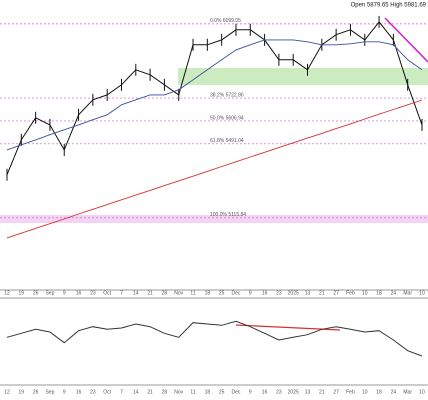  I want to click on fib-label: 100.0% 5115.84, so click(228, 215).